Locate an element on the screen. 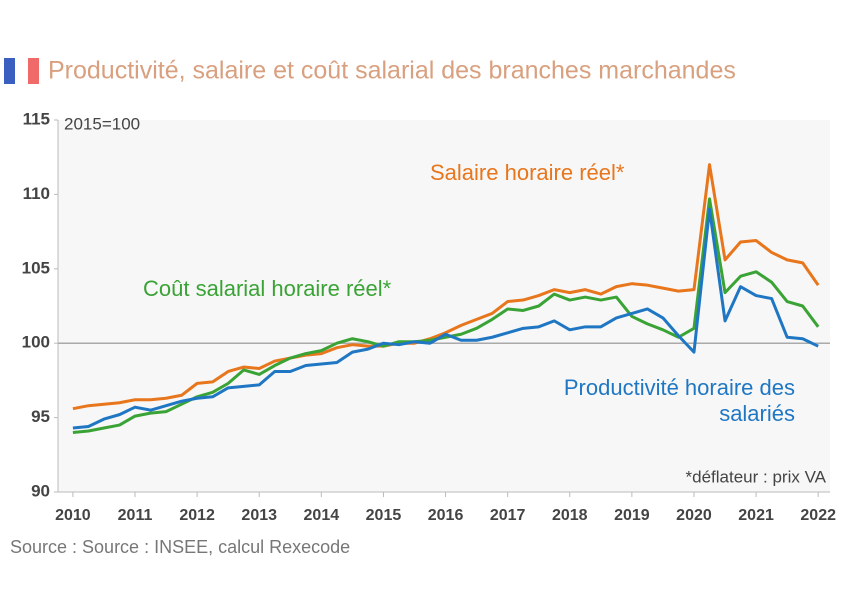 The image size is (858, 600). x-tick-label: 2017 is located at coordinates (508, 515).